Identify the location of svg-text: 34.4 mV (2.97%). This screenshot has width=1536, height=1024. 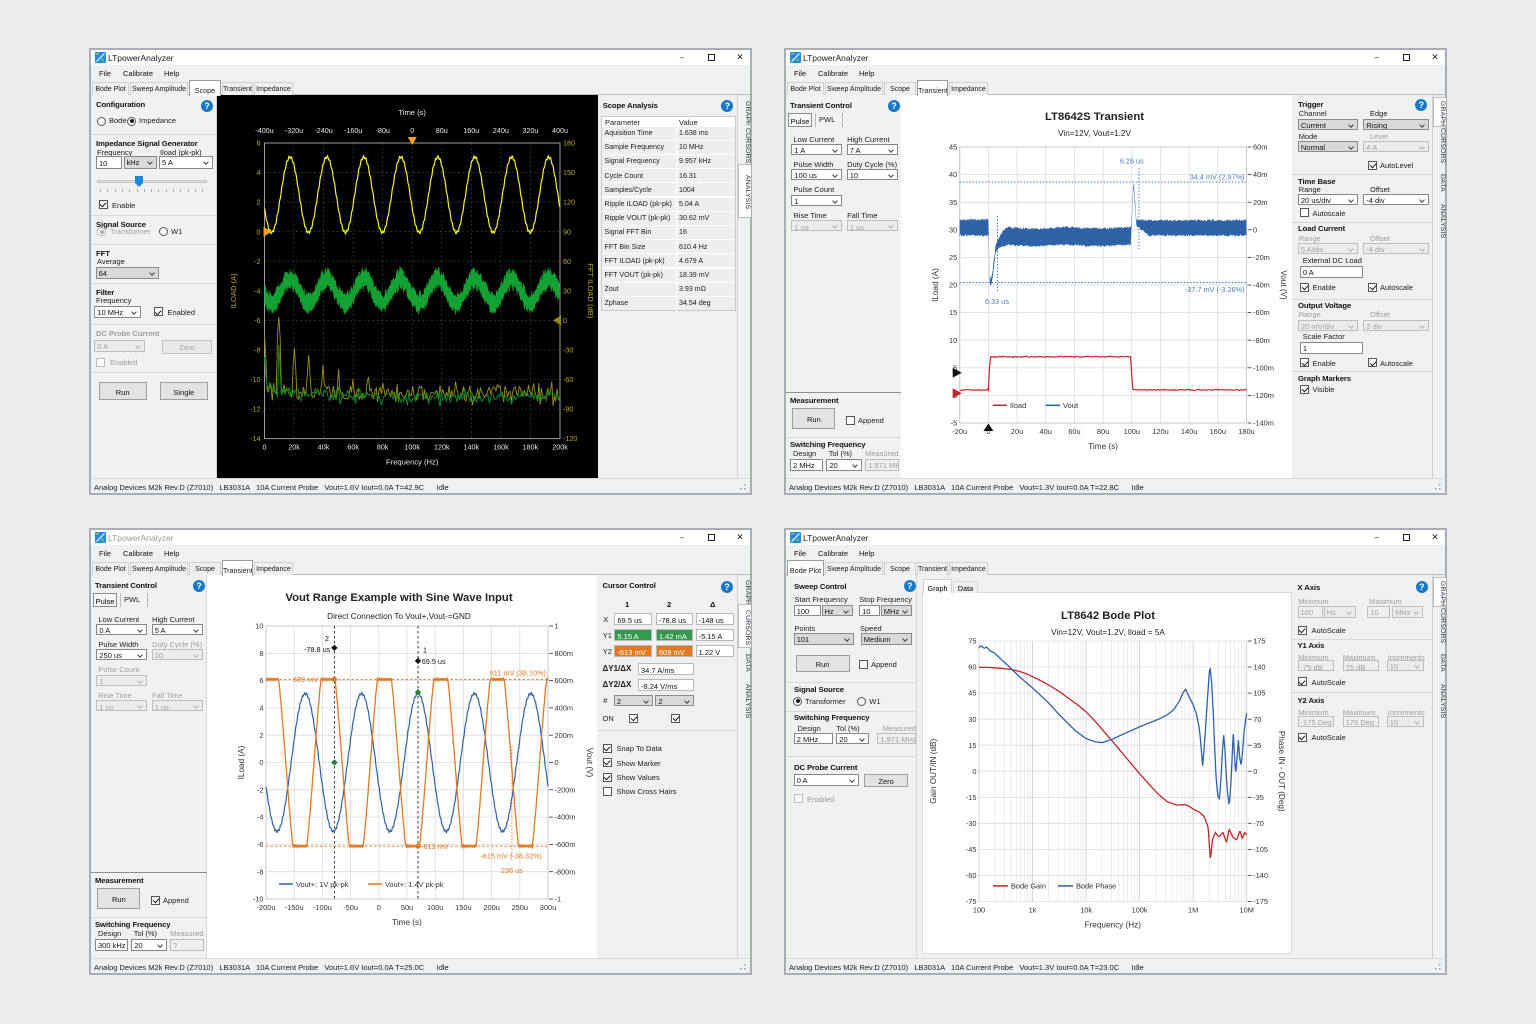
(1217, 177).